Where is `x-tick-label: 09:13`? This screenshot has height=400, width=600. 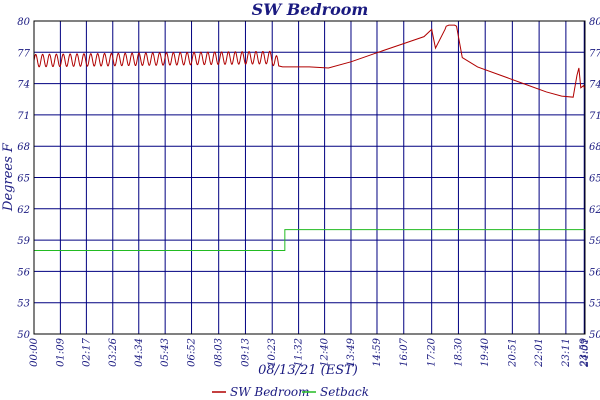
x-tick-label: 09:13 is located at coordinates (245, 352).